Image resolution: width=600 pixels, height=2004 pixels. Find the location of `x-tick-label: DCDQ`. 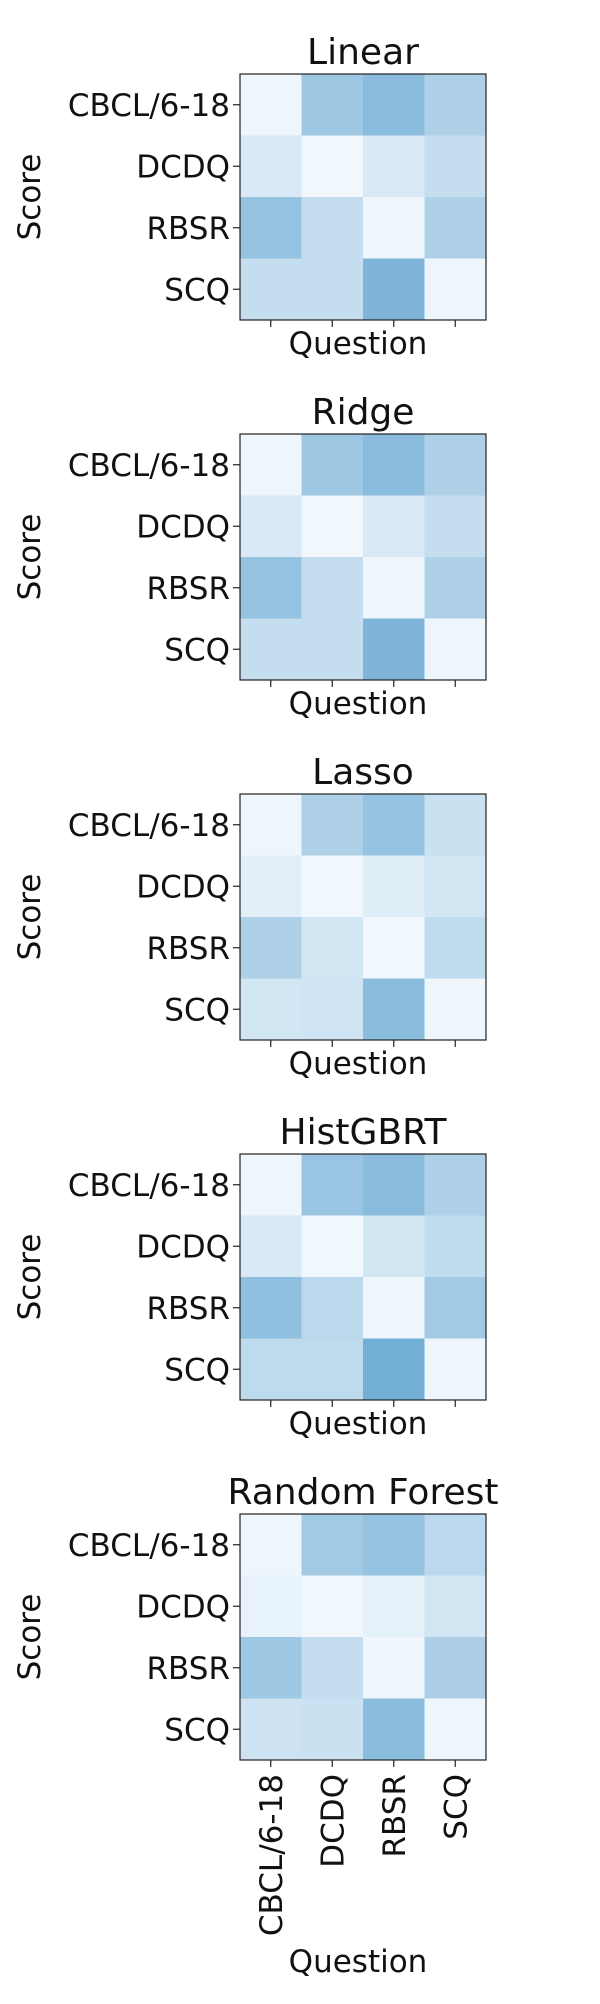

x-tick-label: DCDQ is located at coordinates (333, 1821).